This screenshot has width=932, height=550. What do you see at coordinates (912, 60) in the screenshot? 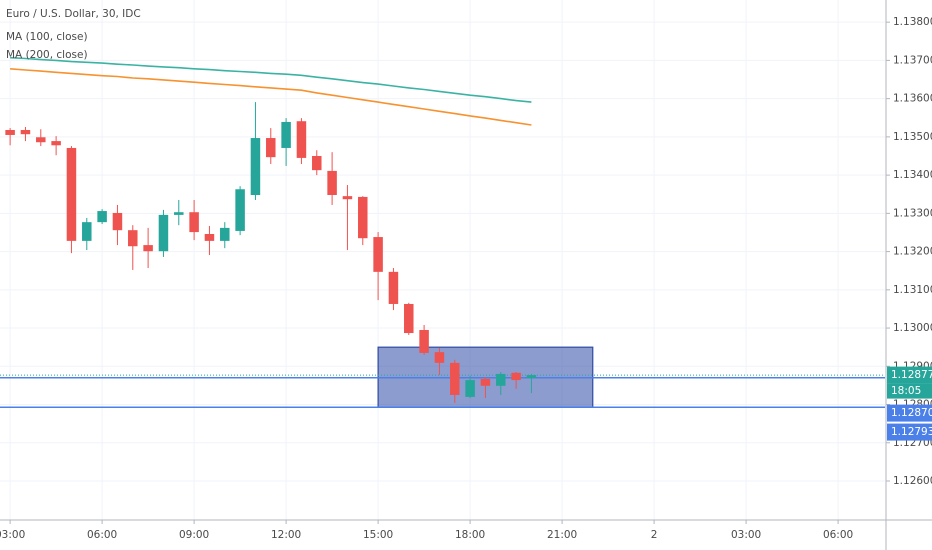
I see `y-tick-label: 1.13700` at bounding box center [912, 60].